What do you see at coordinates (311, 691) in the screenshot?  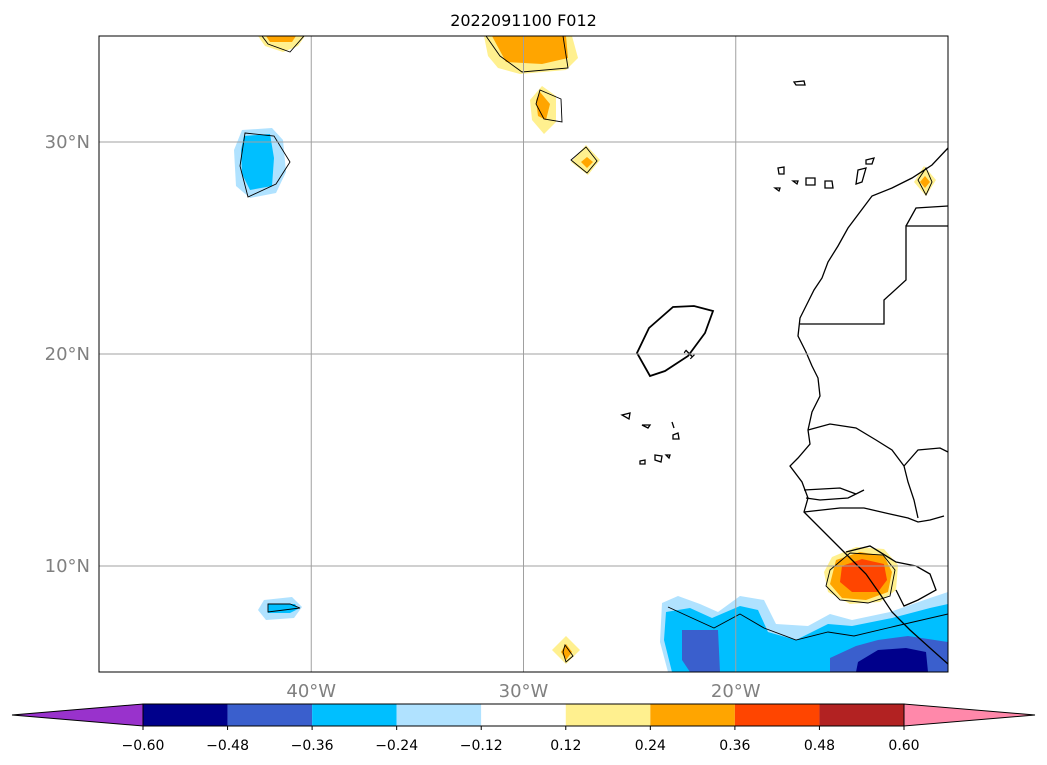 I see `lon-tick-label: 40°W` at bounding box center [311, 691].